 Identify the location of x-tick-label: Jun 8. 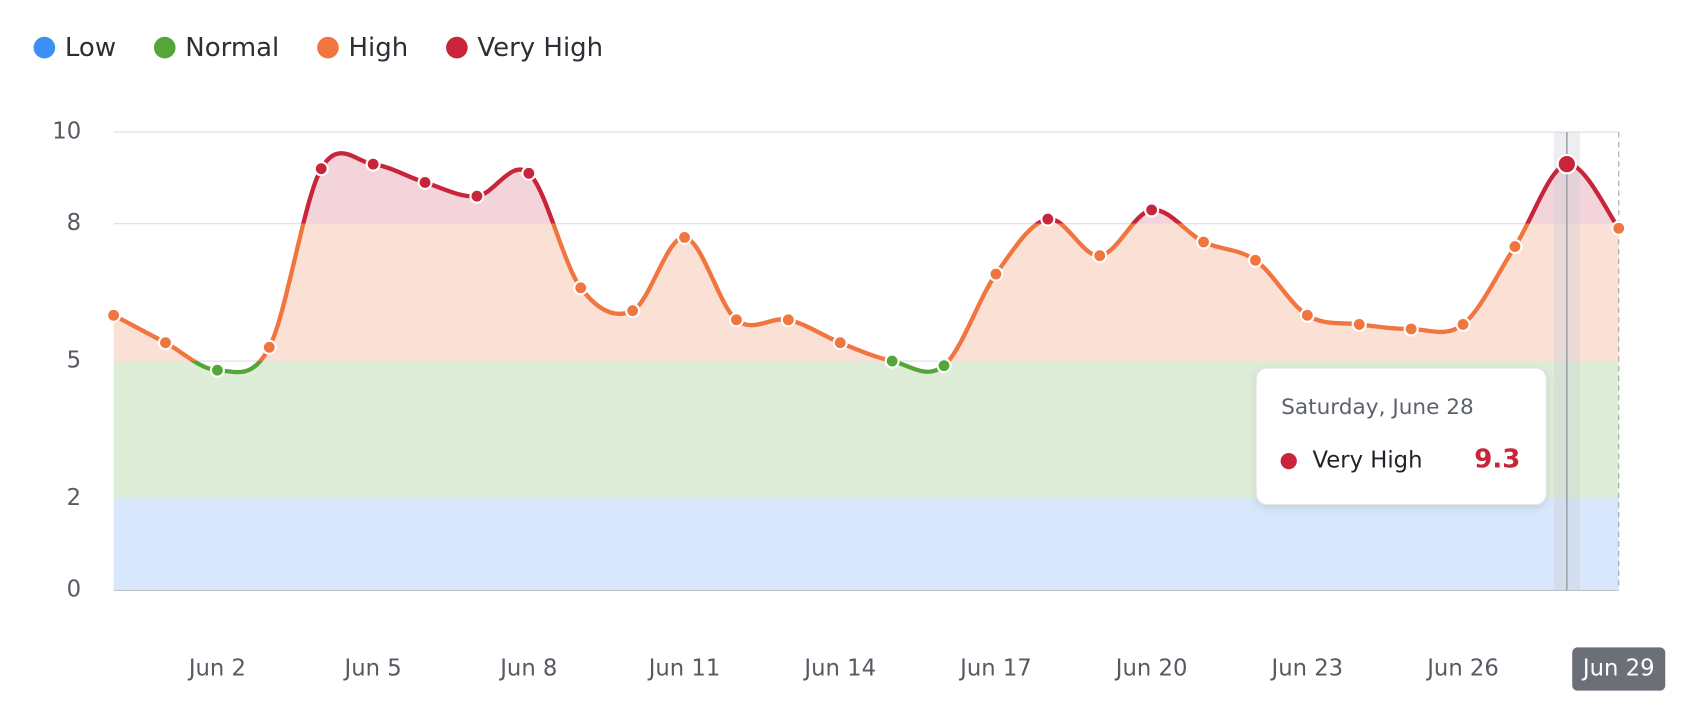
(527, 669).